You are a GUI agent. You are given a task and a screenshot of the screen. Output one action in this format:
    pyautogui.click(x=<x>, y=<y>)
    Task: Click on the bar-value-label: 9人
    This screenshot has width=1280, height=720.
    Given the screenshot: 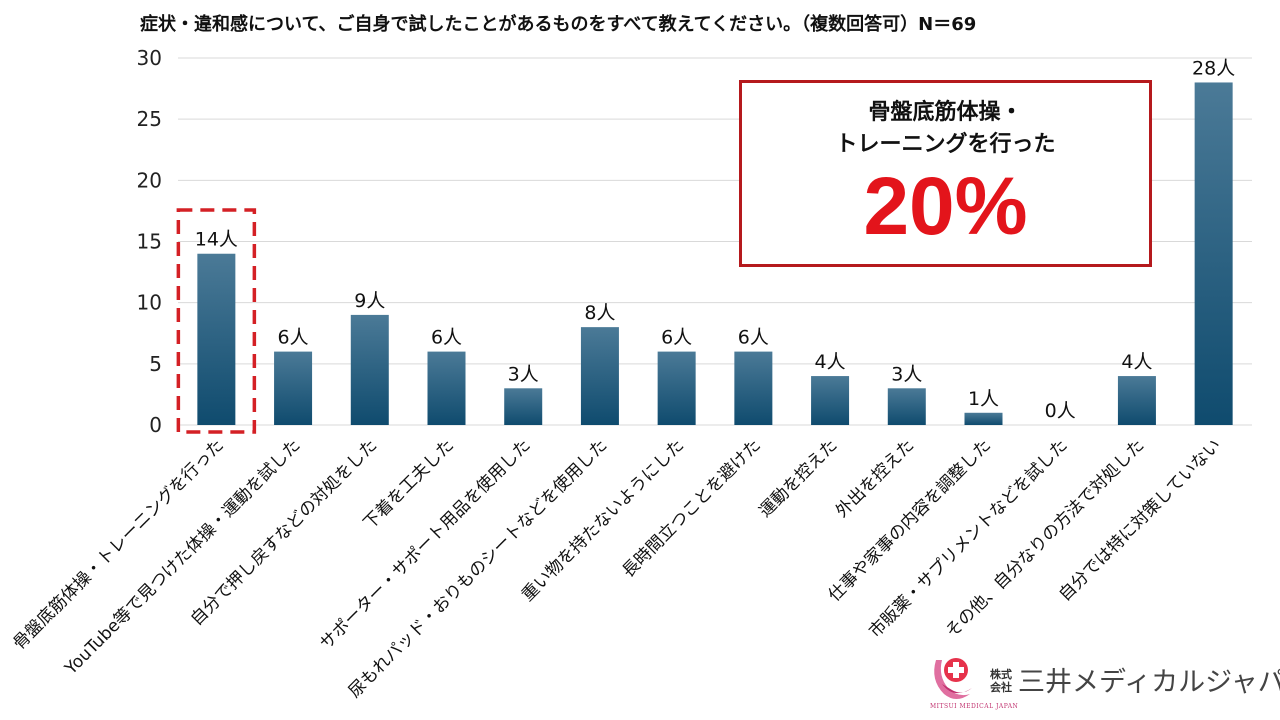 What is the action you would take?
    pyautogui.click(x=369, y=301)
    